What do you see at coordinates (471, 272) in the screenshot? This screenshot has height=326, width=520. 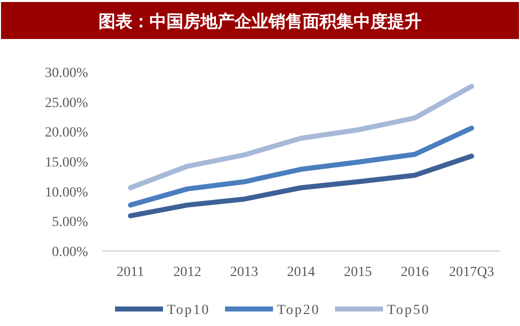 I see `x-tick-label: 2017Q3` at bounding box center [471, 272].